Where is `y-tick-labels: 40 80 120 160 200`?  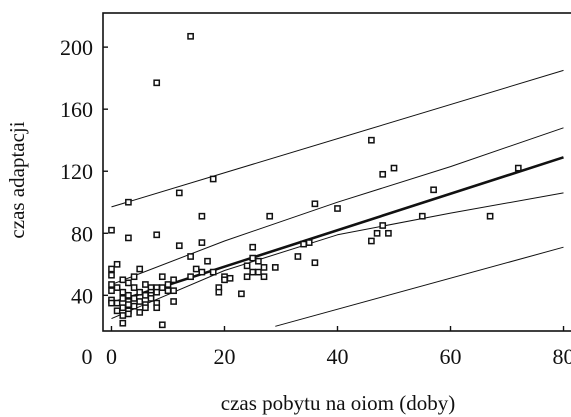
y-tick-labels: 40 80 120 160 200 is located at coordinates (76, 171).